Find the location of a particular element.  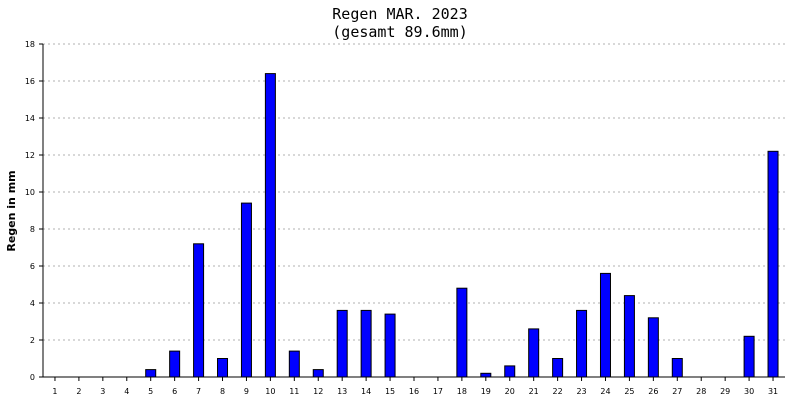

y-tick-label: 12 is located at coordinates (30, 155).